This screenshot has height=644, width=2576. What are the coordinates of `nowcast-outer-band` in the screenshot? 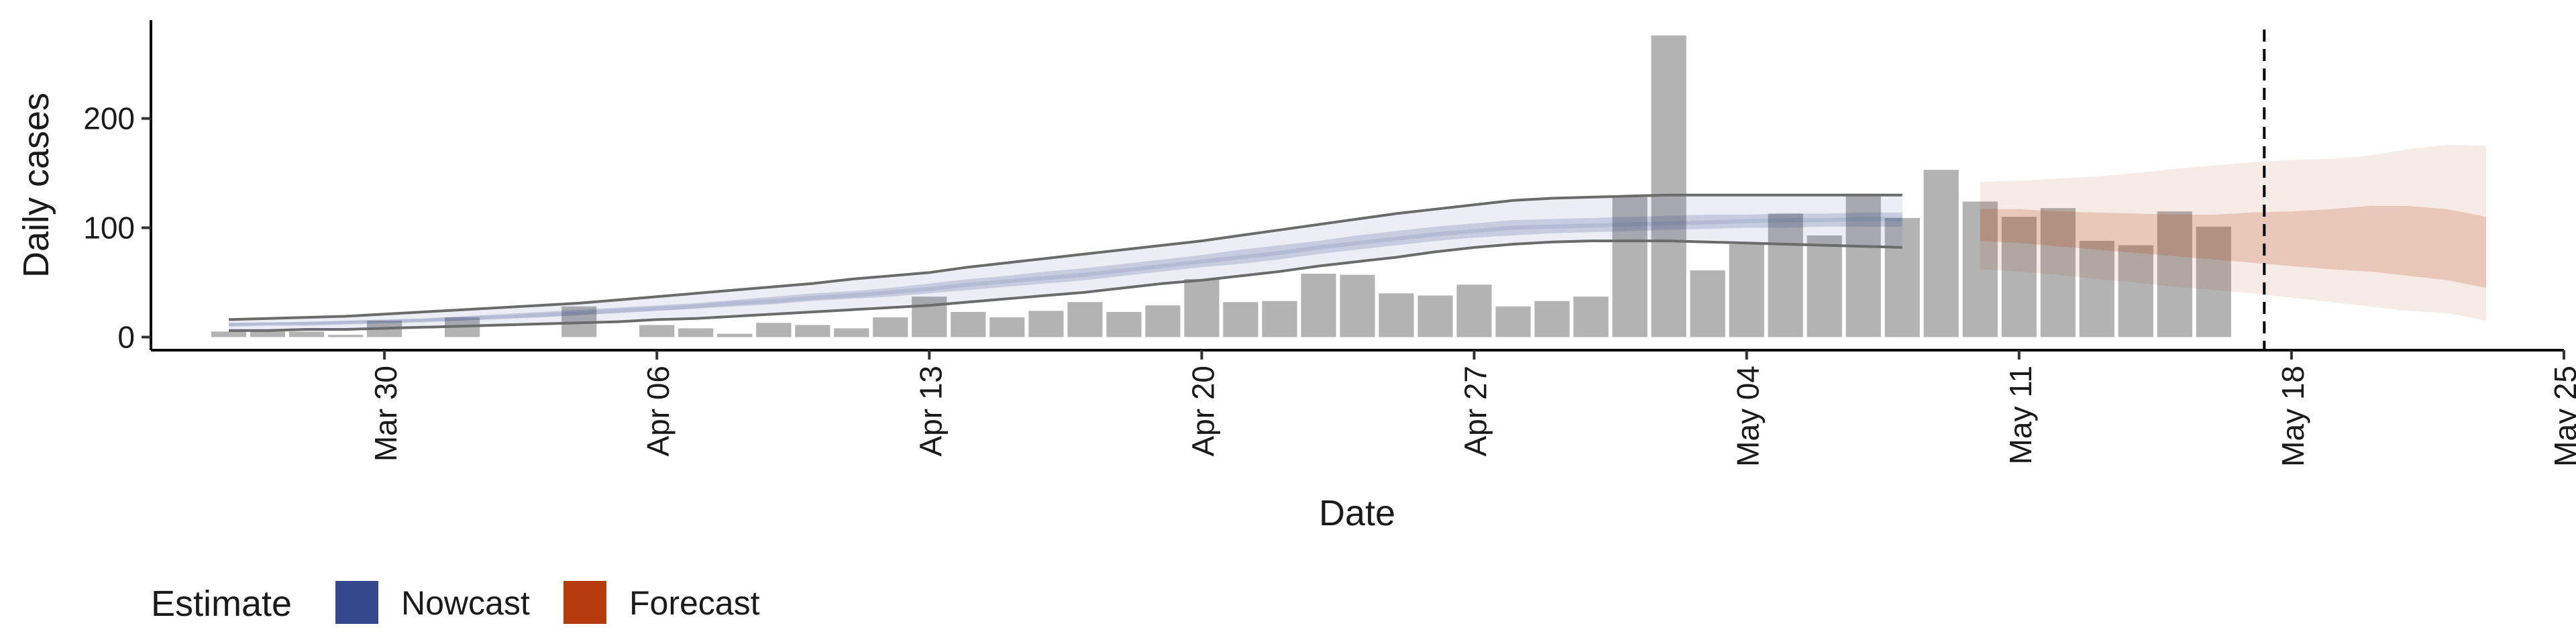 It's located at (1065, 263).